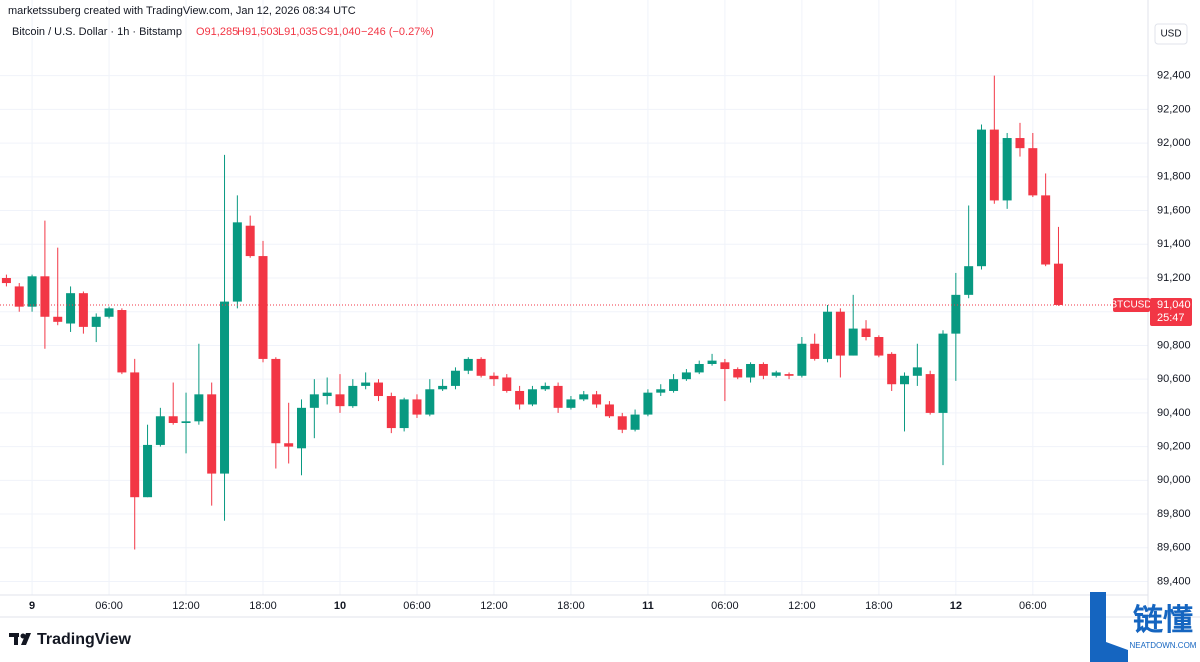 This screenshot has width=1200, height=662. I want to click on ticker-box, so click(1131, 304).